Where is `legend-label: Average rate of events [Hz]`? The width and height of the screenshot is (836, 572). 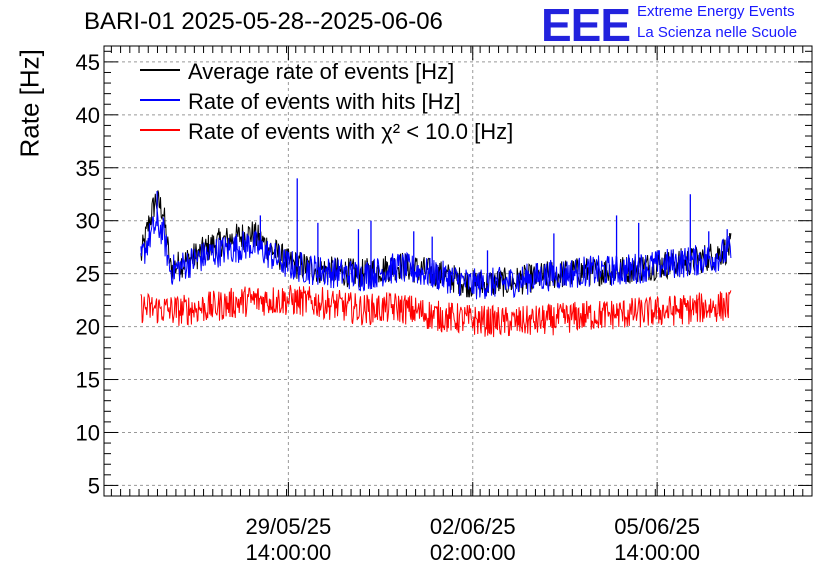 legend-label: Average rate of events [Hz] is located at coordinates (321, 71).